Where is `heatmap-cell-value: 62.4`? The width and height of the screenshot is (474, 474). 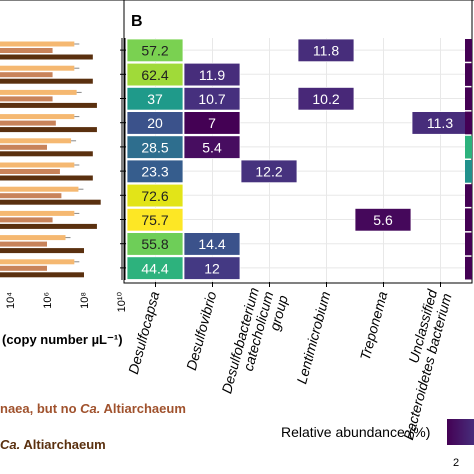
heatmap-cell-value: 62.4 is located at coordinates (154, 75).